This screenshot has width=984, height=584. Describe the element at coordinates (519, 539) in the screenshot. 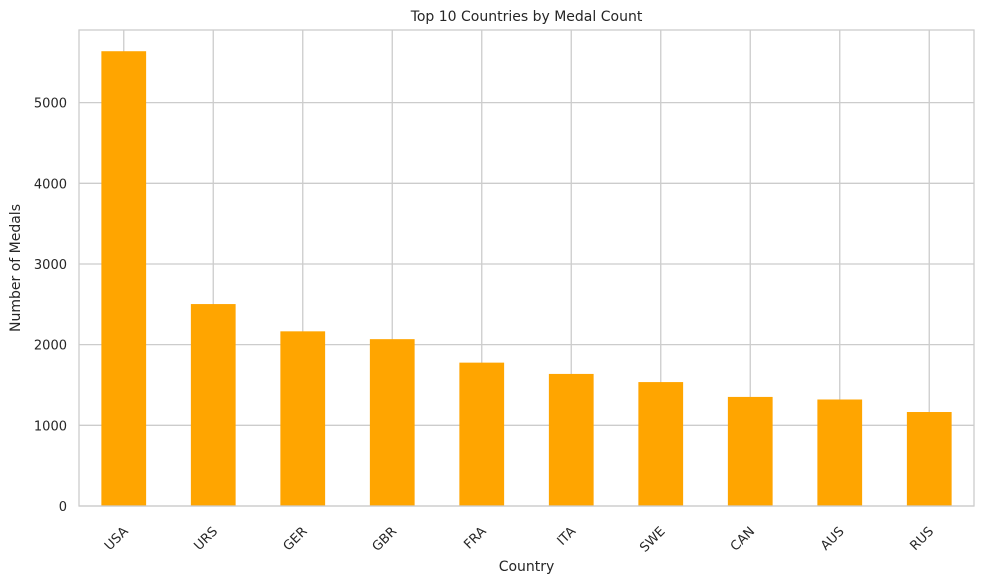

I see `x-axis-ticks: USA URS GER GBR FRA ITA SWE CAN AUS RUS` at that location.